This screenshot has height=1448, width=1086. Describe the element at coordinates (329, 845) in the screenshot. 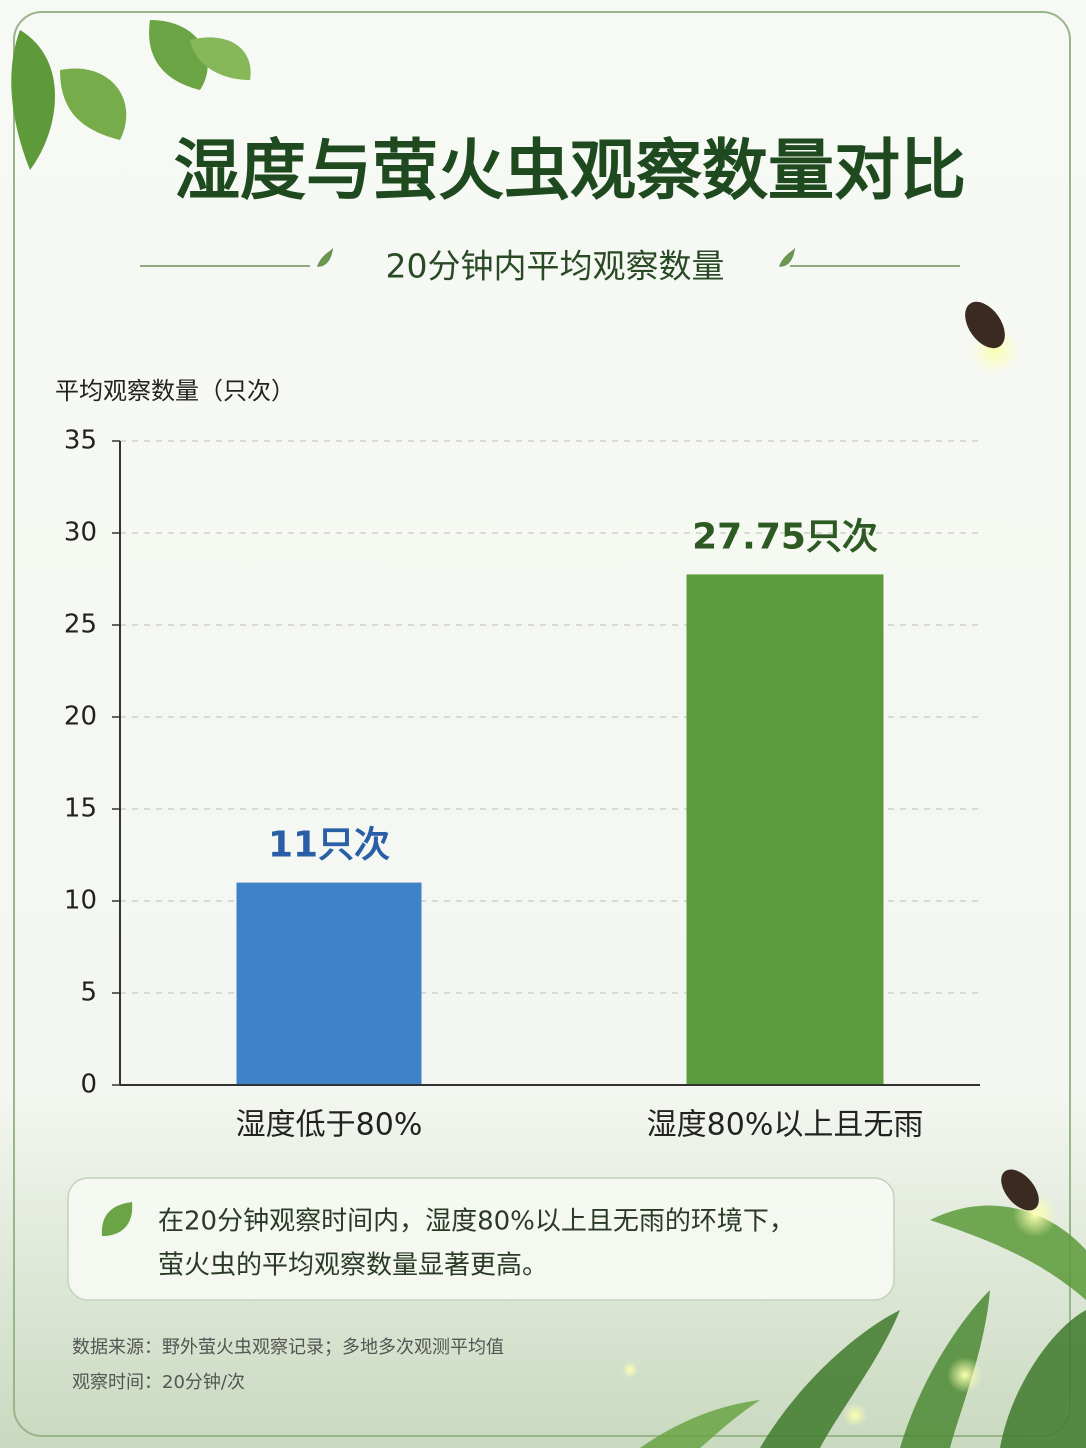

I see `value-label: 11只次` at that location.